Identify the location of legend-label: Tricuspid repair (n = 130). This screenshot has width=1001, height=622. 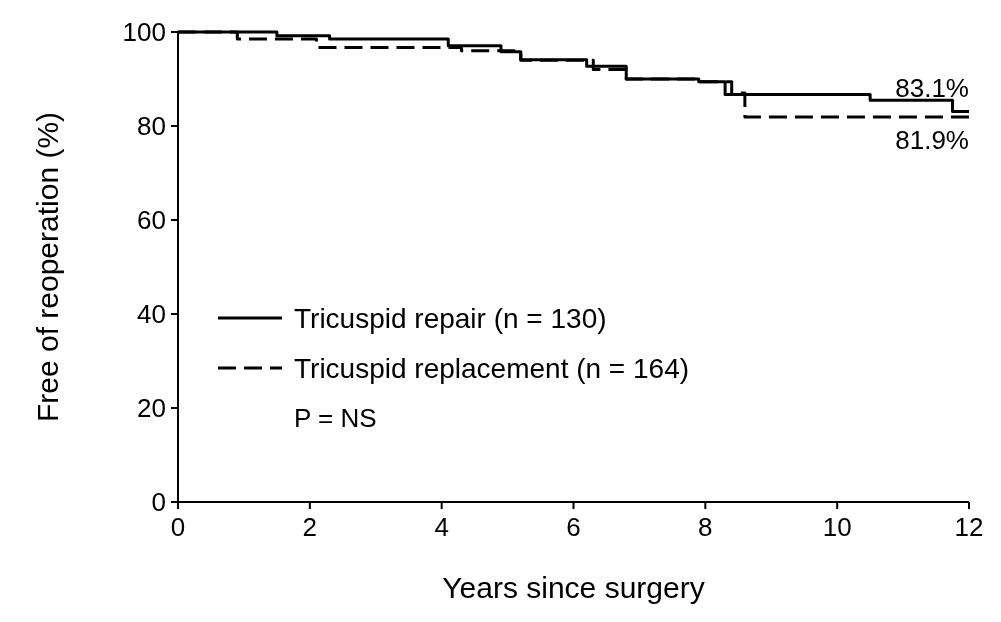
(450, 318).